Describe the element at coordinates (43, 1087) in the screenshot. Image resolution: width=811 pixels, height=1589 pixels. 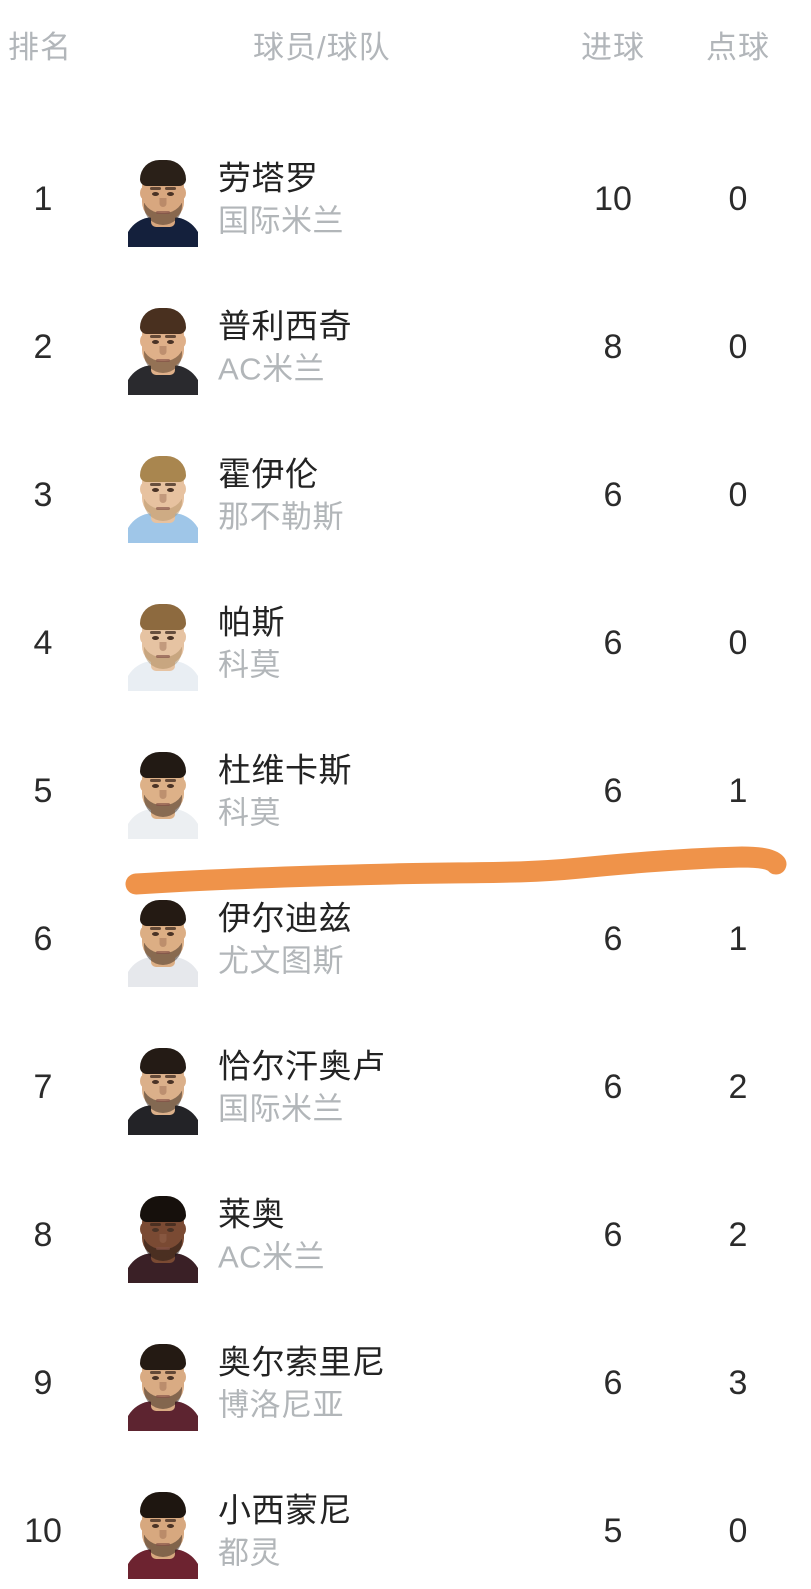
I see `row-rank: 7` at that location.